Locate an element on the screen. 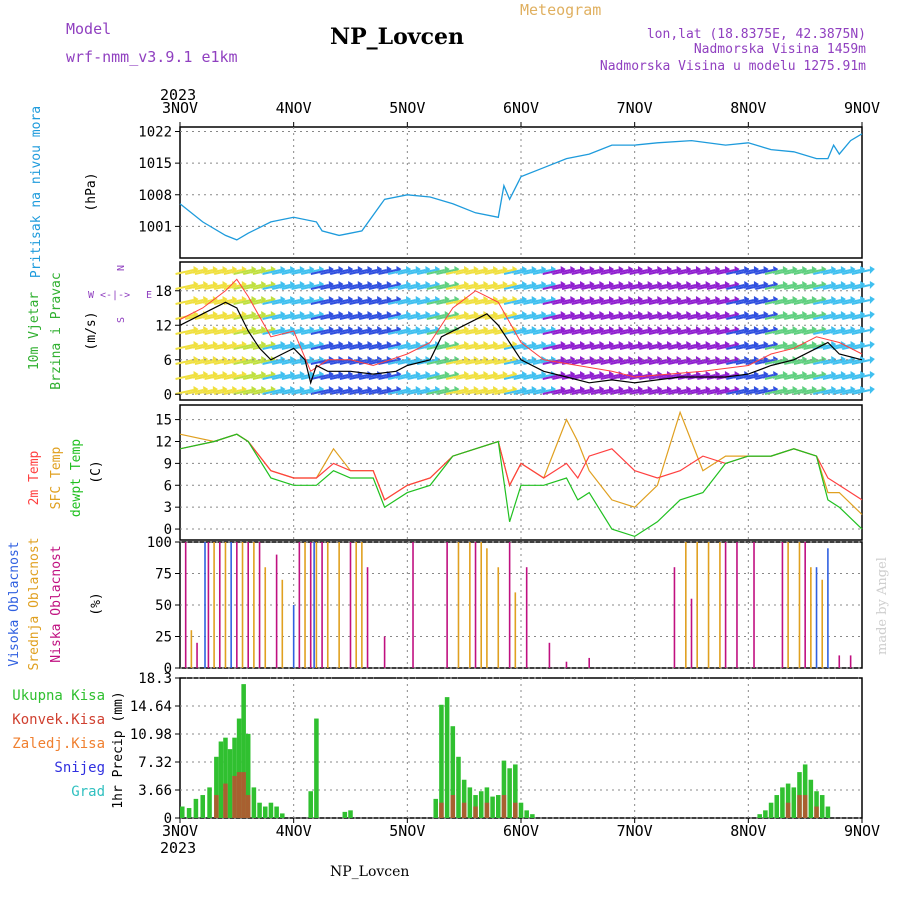 Image resolution: width=900 pixels, height=900 pixels. y-tick-label: 10.98 is located at coordinates (151, 735).